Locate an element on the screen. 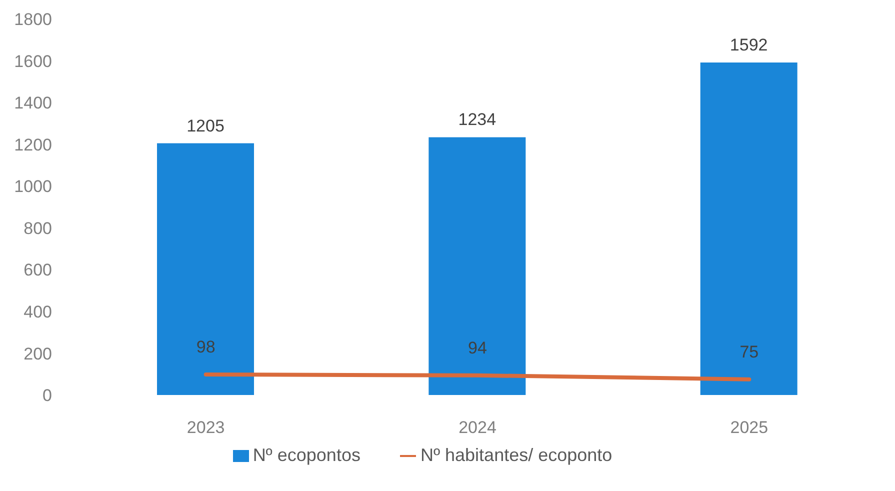 The height and width of the screenshot is (491, 895). x-tick-label: 2023 is located at coordinates (205, 428).